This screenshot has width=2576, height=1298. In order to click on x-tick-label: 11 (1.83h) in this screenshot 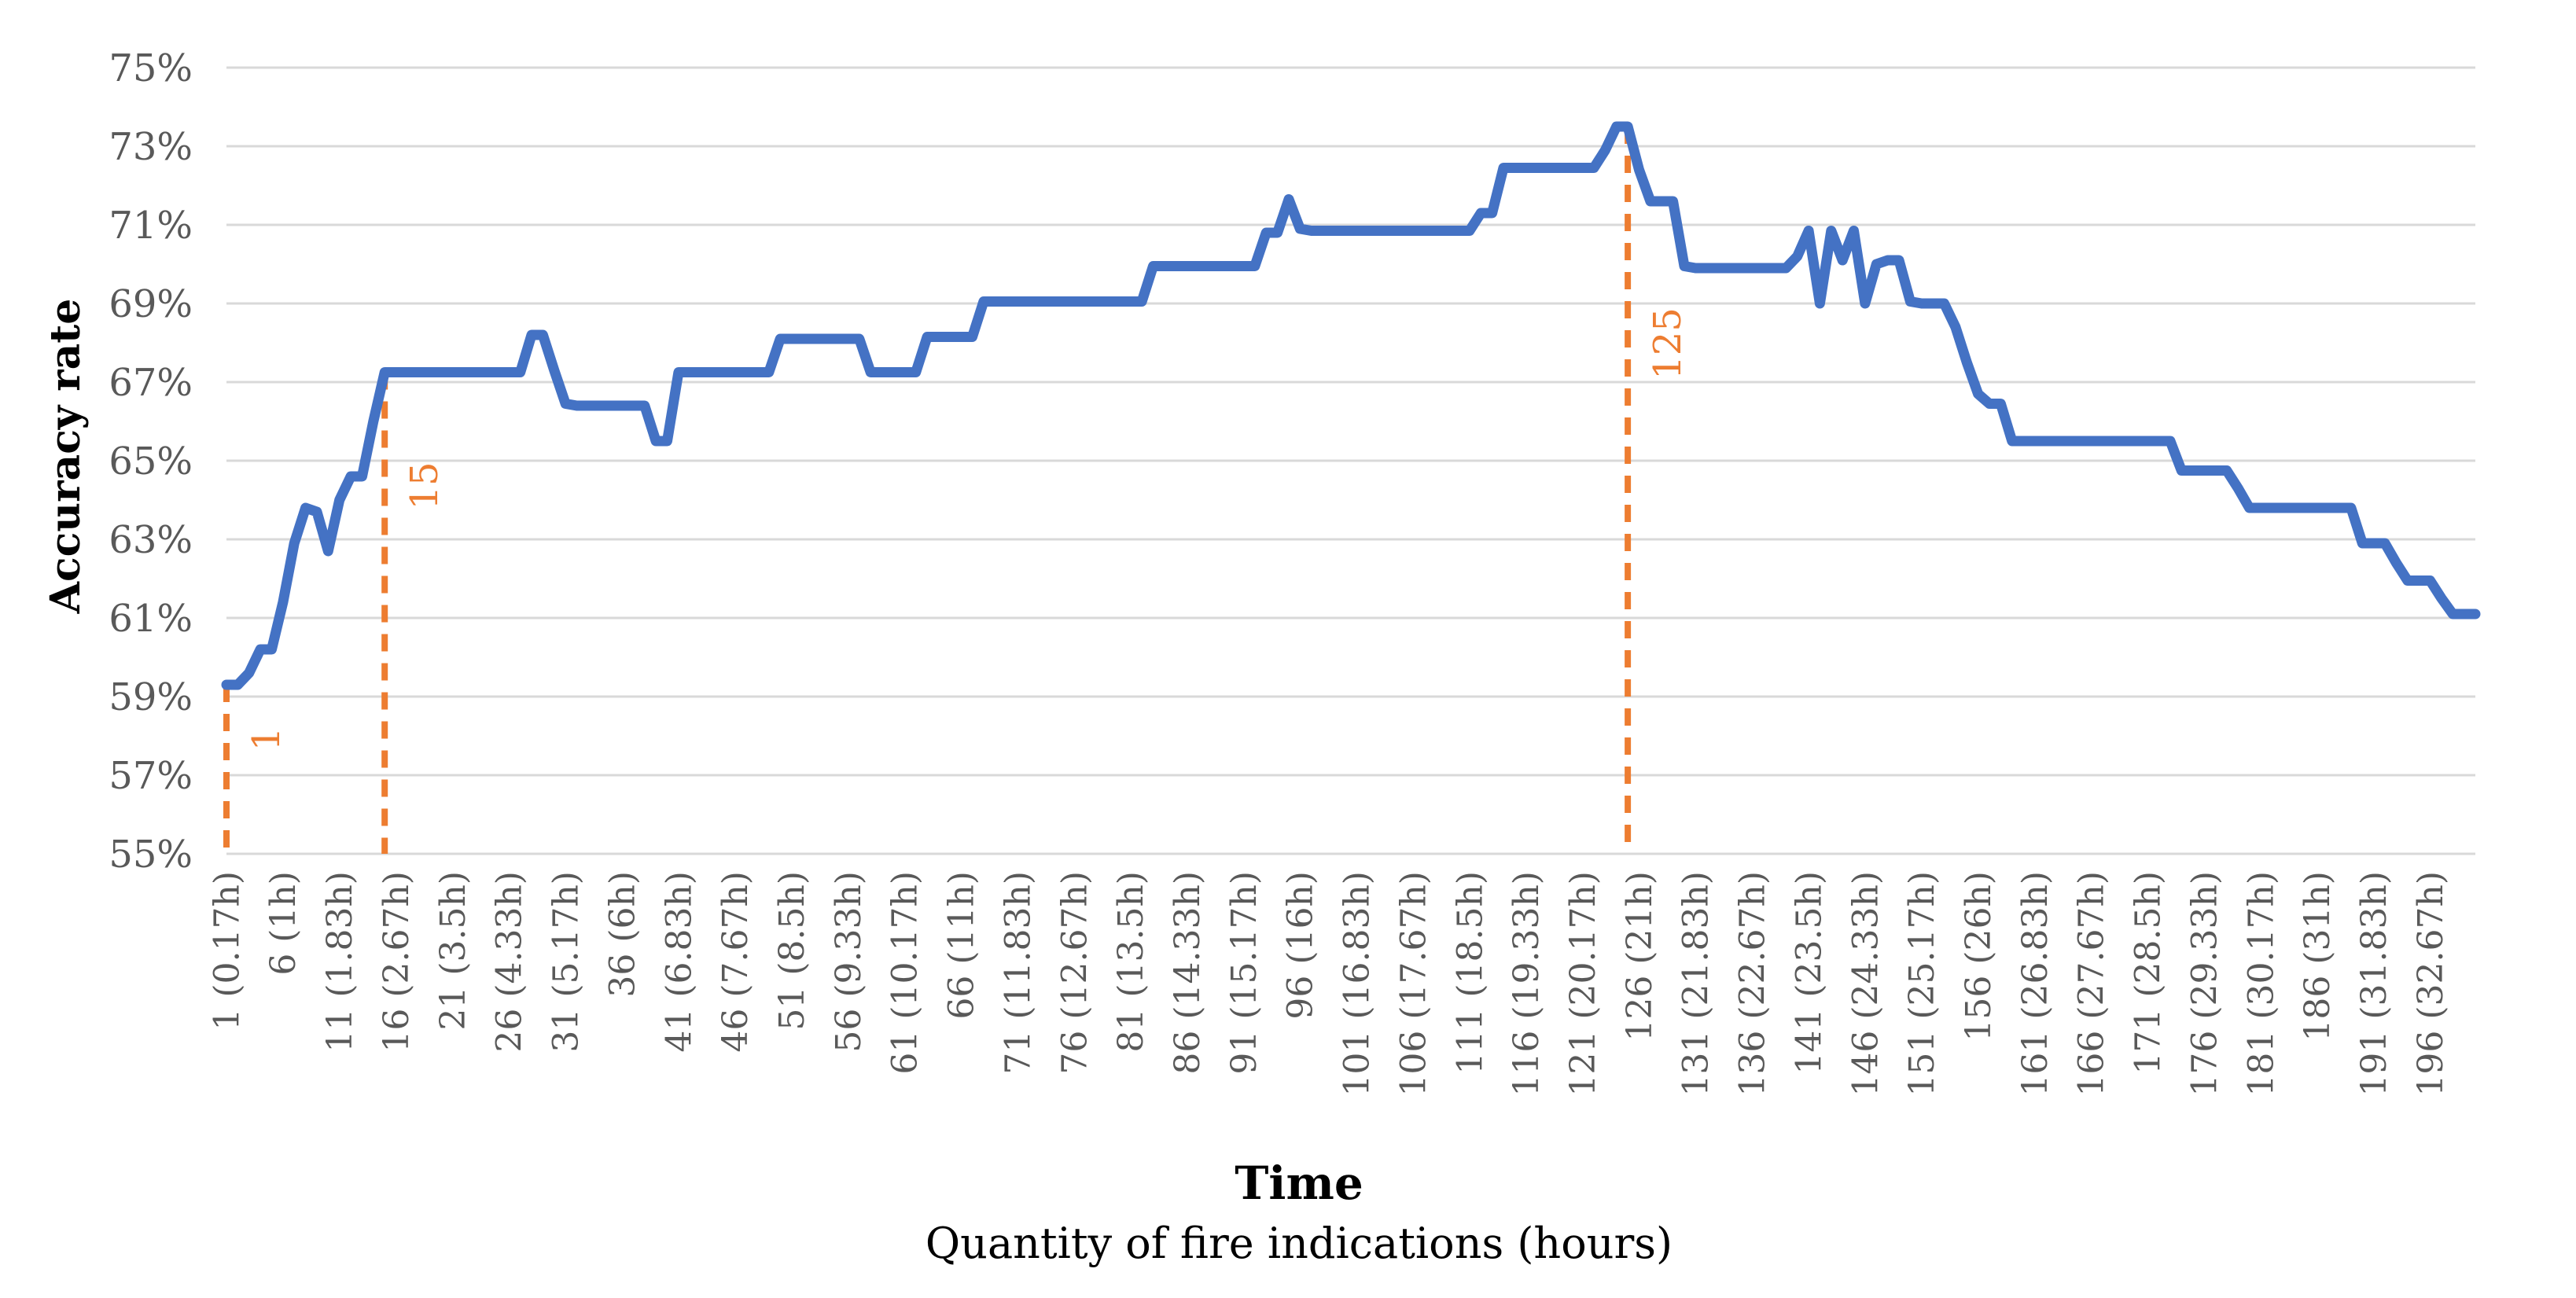, I will do `click(340, 962)`.